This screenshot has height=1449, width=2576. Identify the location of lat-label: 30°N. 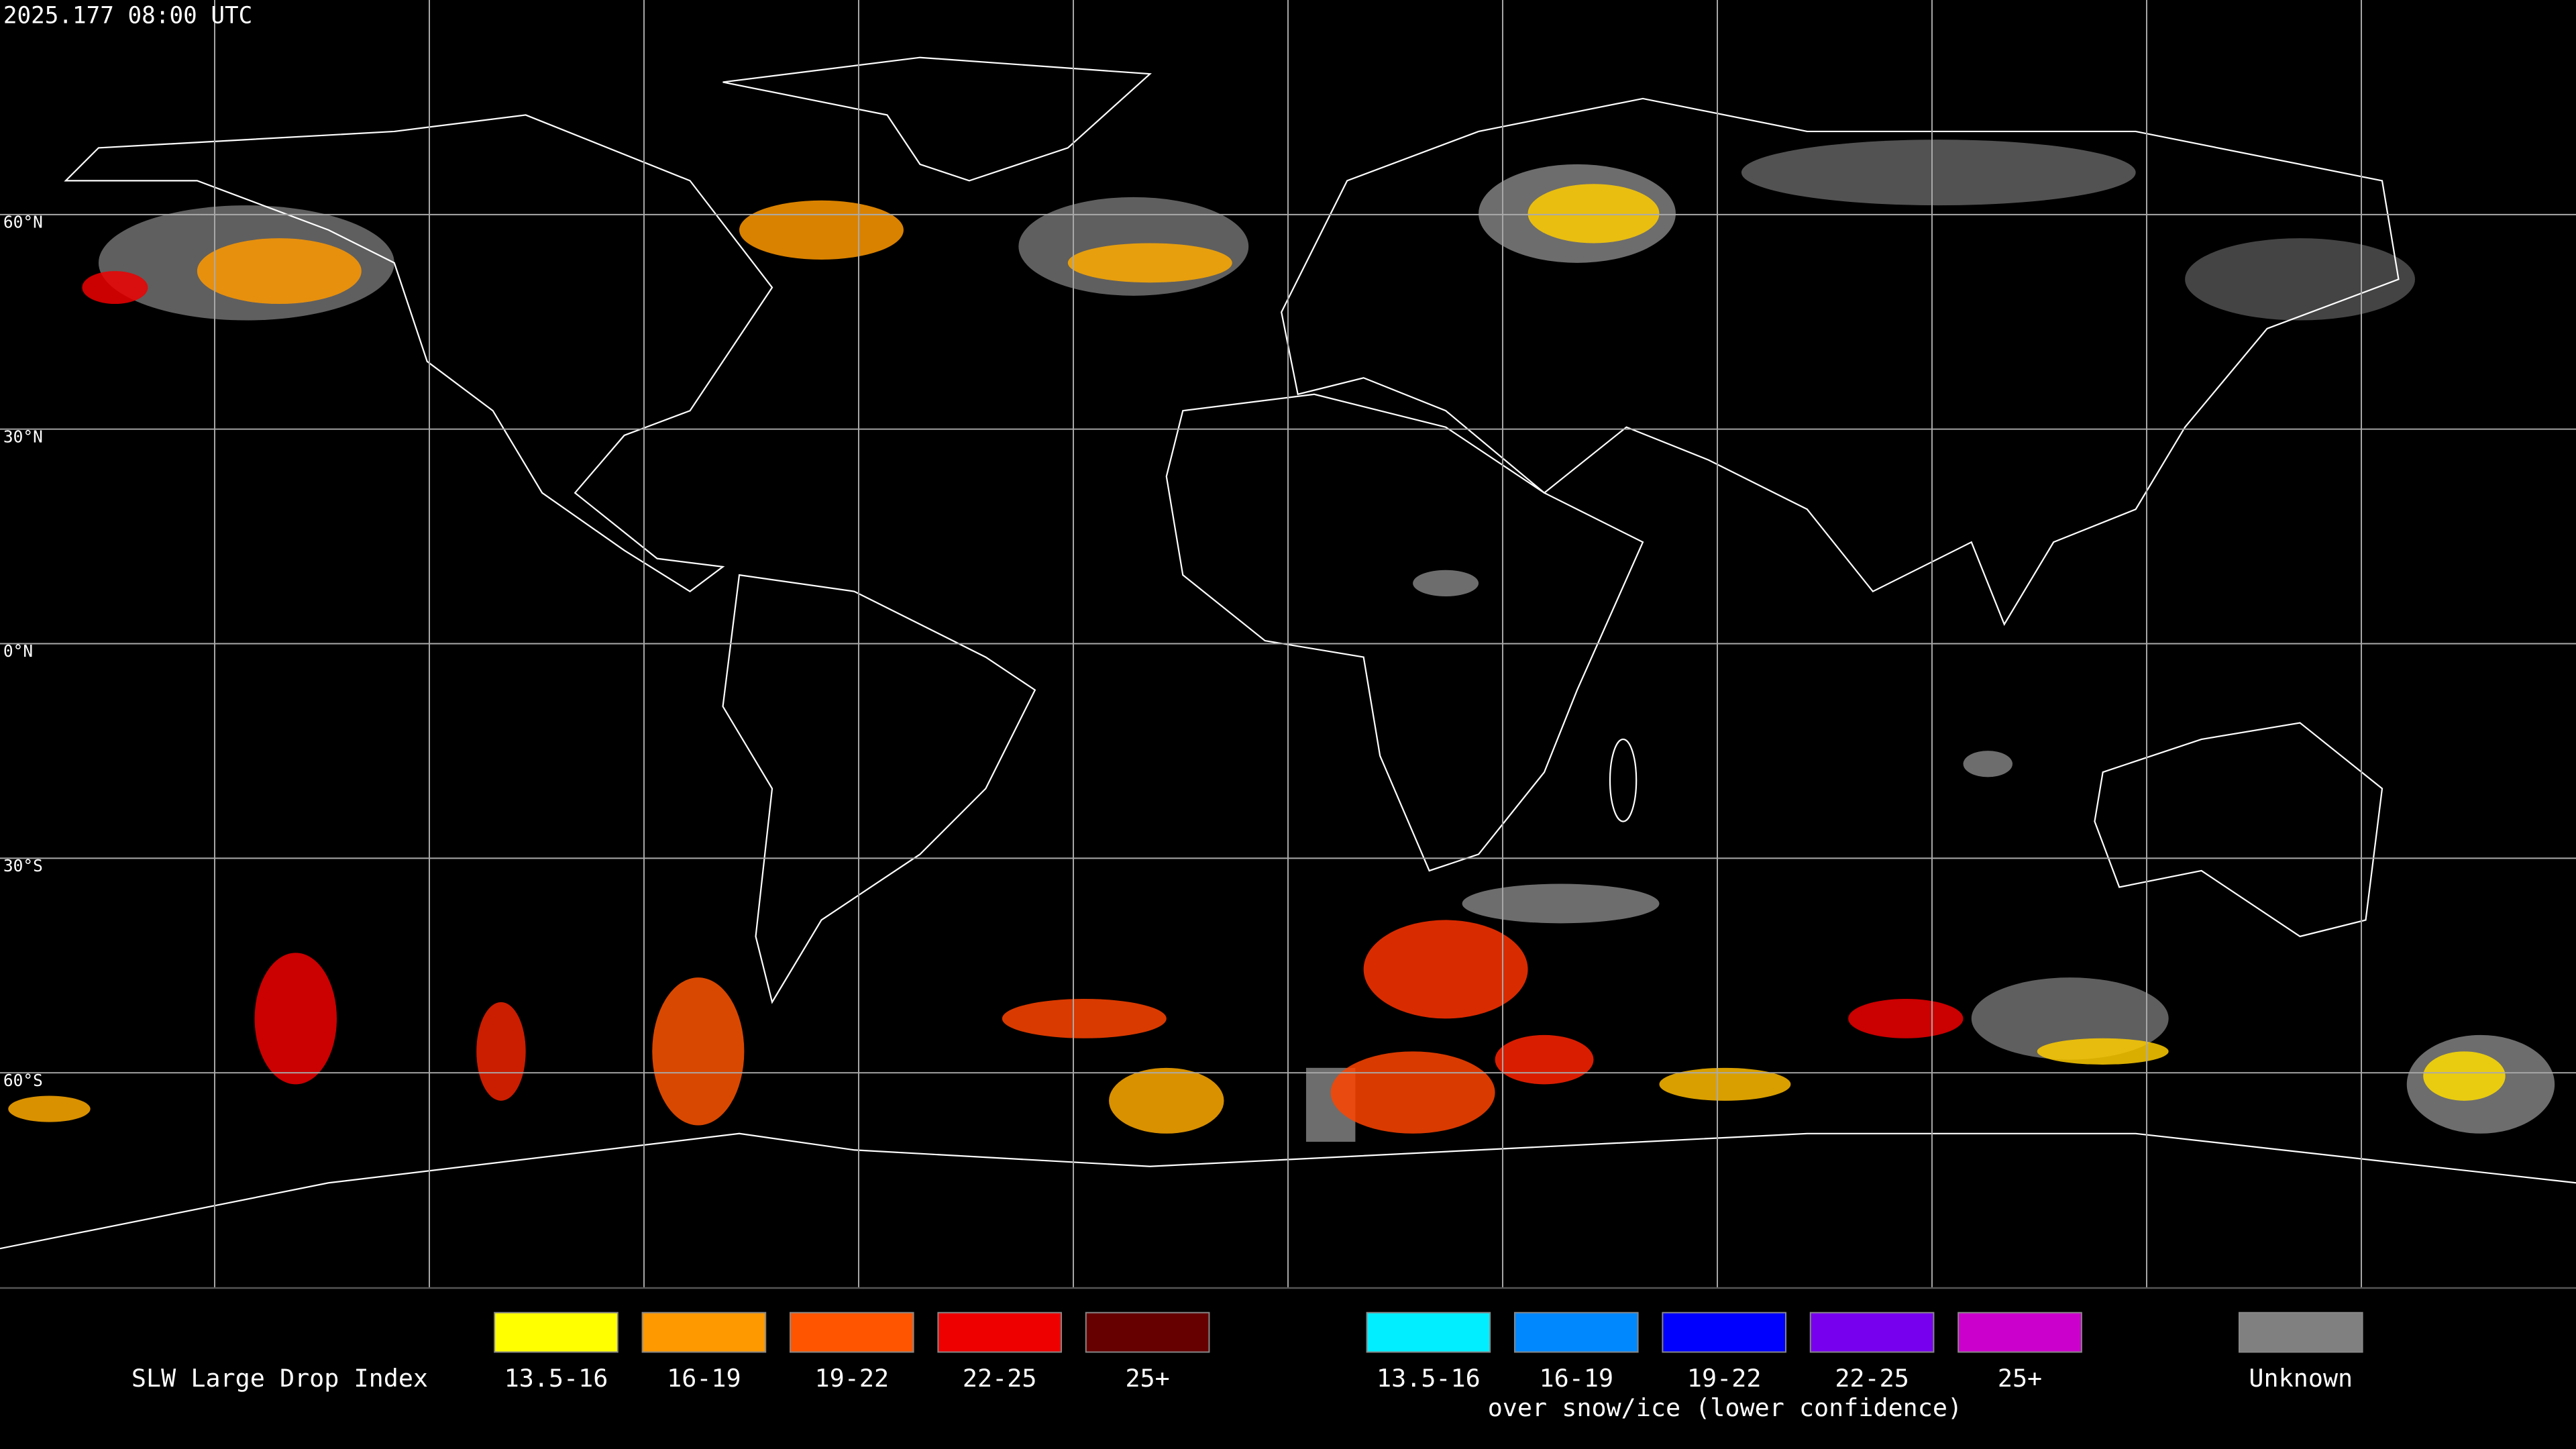
(23, 436).